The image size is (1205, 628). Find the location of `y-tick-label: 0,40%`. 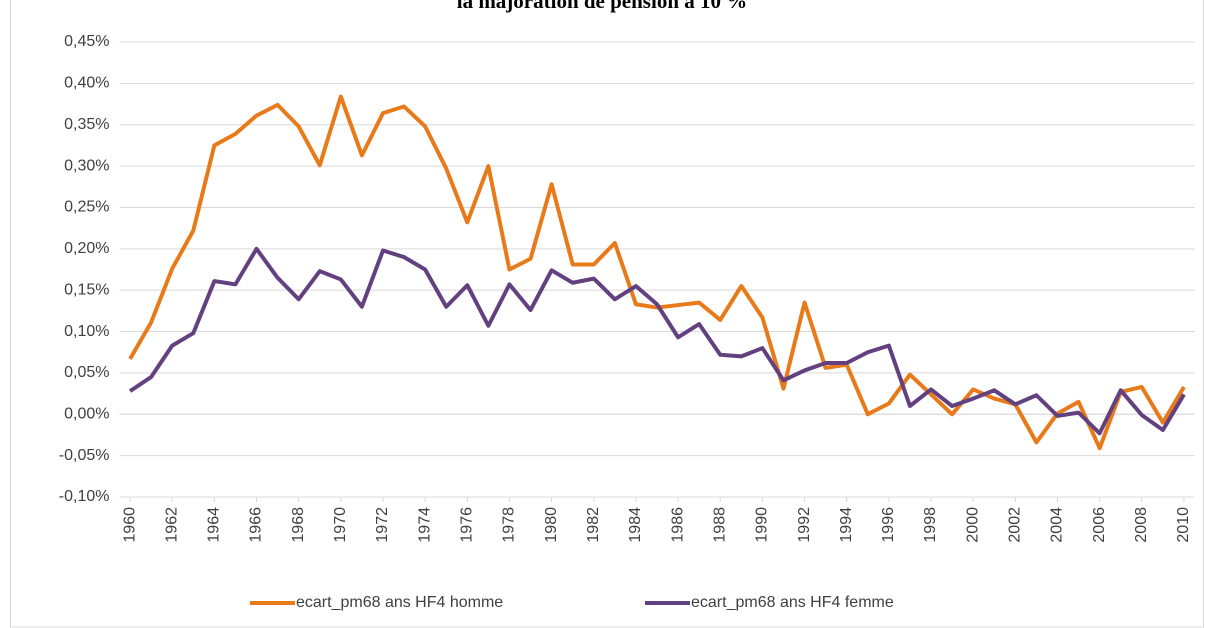

y-tick-label: 0,40% is located at coordinates (86, 83).